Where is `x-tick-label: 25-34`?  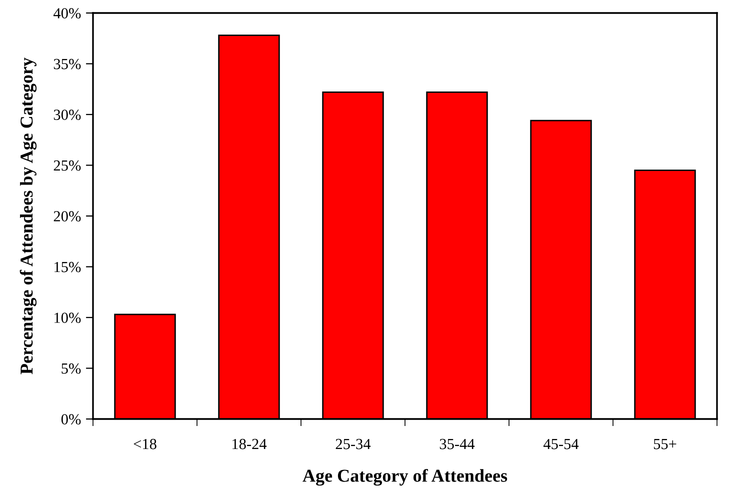 x-tick-label: 25-34 is located at coordinates (353, 444).